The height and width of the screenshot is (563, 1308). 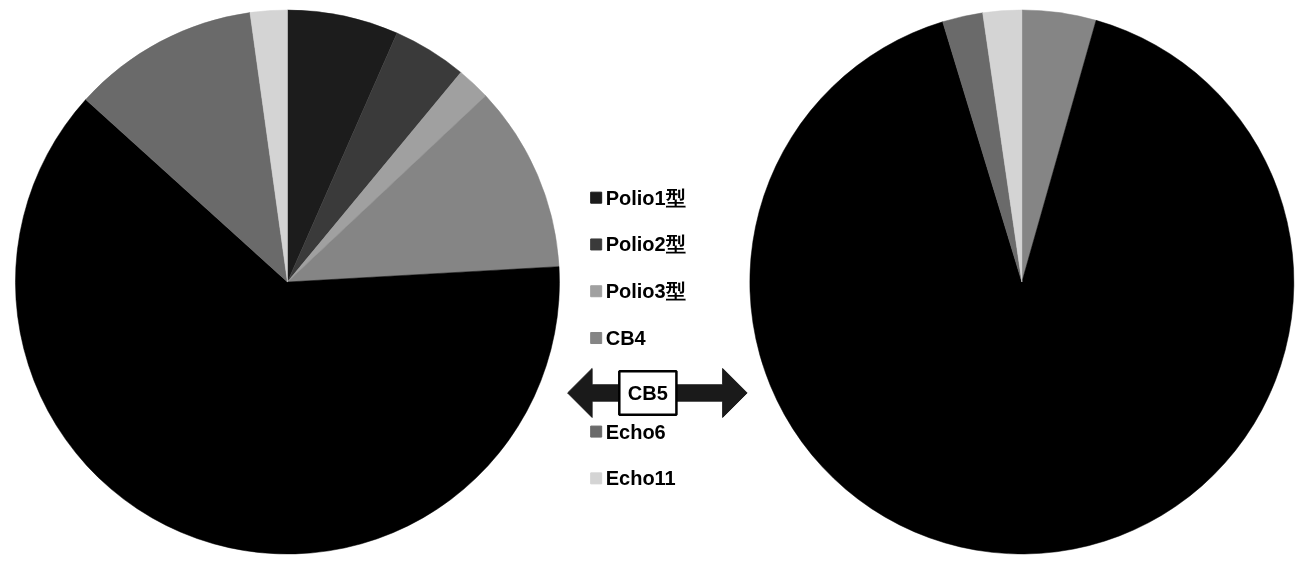 What do you see at coordinates (635, 431) in the screenshot?
I see `legend-label: Echo6` at bounding box center [635, 431].